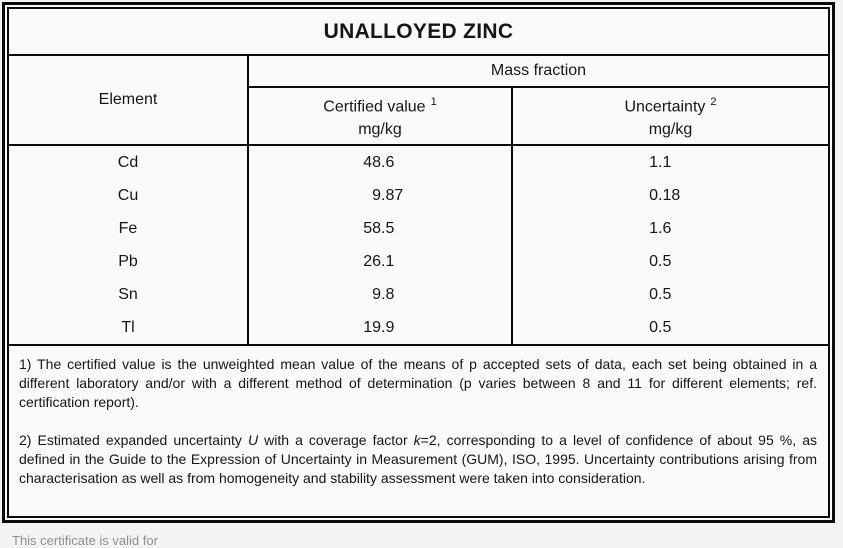 The height and width of the screenshot is (548, 843). What do you see at coordinates (381, 162) in the screenshot?
I see `certified-value-cell: 48.6` at bounding box center [381, 162].